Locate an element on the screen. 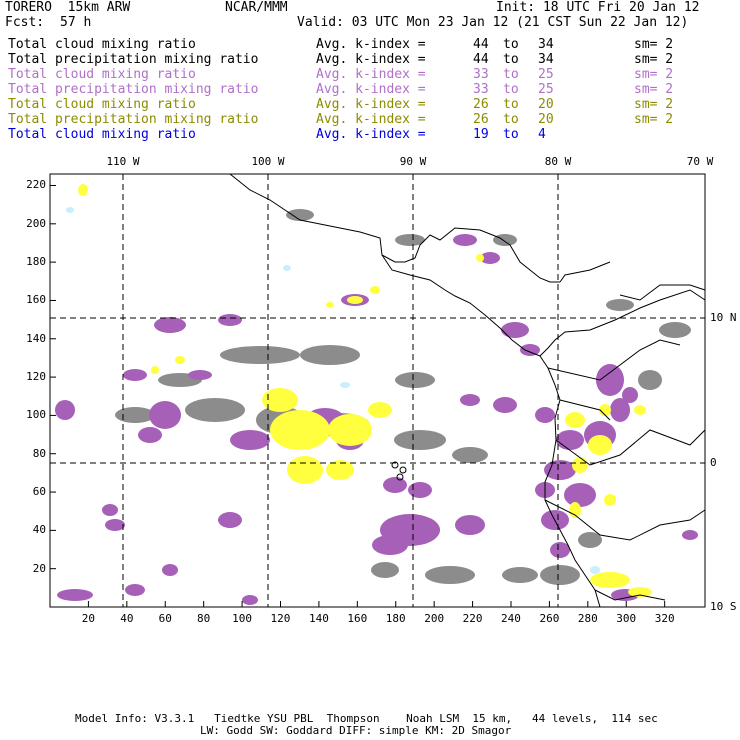 The image size is (740, 740). longitude-label: 100 W is located at coordinates (268, 161).